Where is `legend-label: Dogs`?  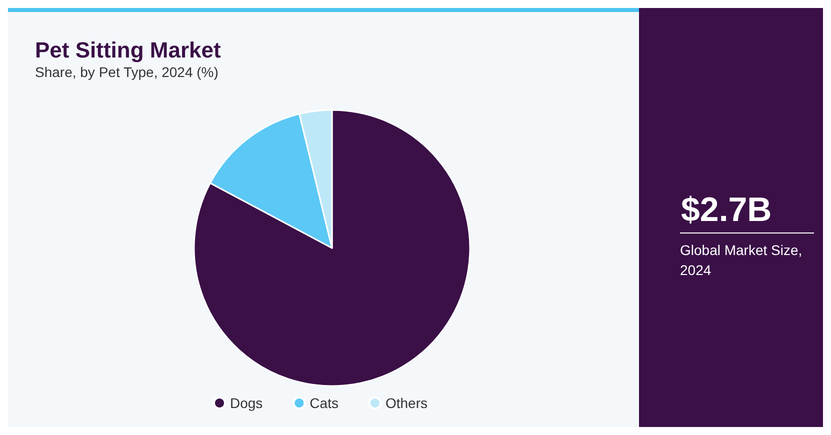
legend-label: Dogs is located at coordinates (246, 403).